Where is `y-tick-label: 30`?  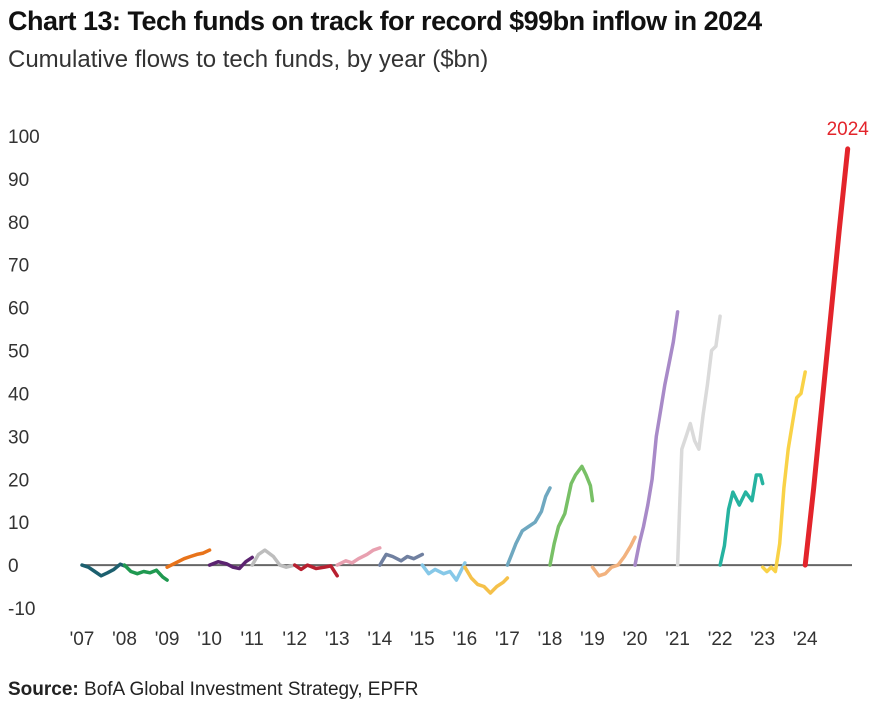 y-tick-label: 30 is located at coordinates (18, 437).